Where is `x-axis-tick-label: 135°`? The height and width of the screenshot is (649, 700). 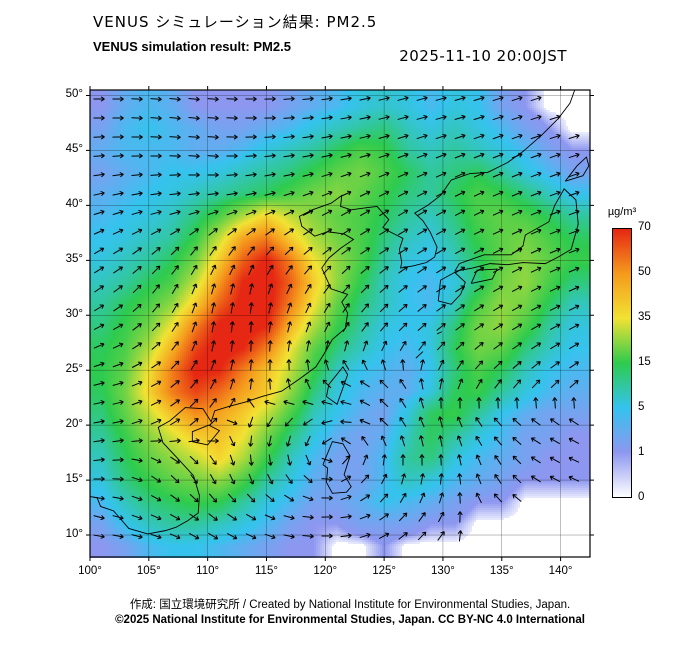 x-axis-tick-label: 135° is located at coordinates (501, 571).